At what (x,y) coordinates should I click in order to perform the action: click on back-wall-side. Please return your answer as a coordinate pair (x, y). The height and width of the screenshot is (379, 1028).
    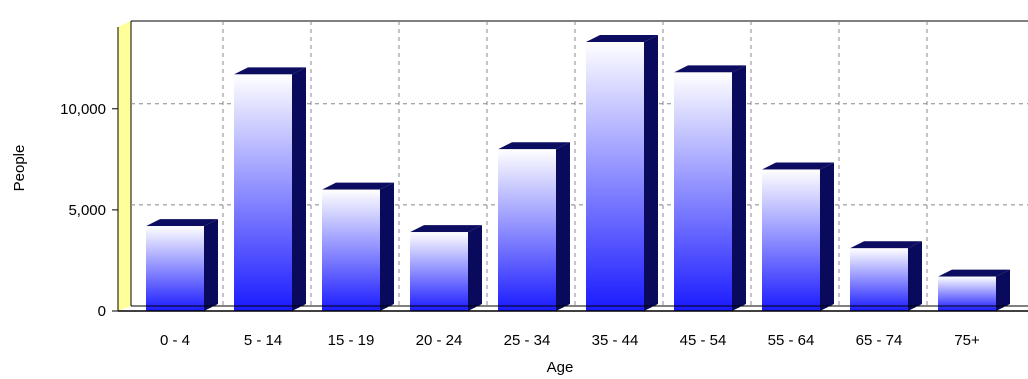
    Looking at the image, I should click on (124, 166).